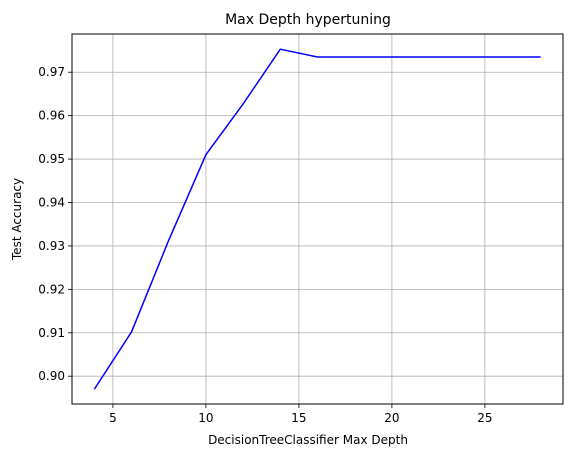 Image resolution: width=576 pixels, height=455 pixels. Describe the element at coordinates (484, 418) in the screenshot. I see `x-tick-label: 25` at that location.